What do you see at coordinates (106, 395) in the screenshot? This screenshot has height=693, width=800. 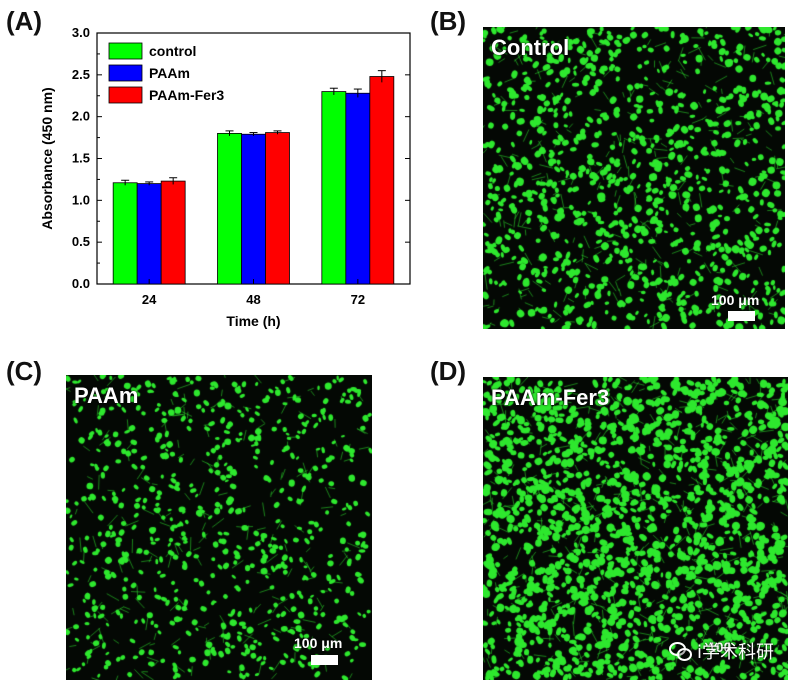 I see `micrograph-label-paam: PAAm` at bounding box center [106, 395].